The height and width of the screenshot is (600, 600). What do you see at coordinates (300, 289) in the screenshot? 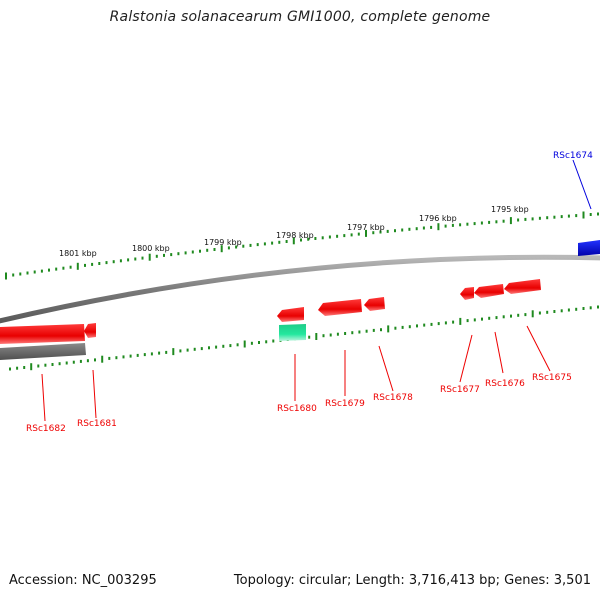
I see `genome-backbone` at bounding box center [300, 289].